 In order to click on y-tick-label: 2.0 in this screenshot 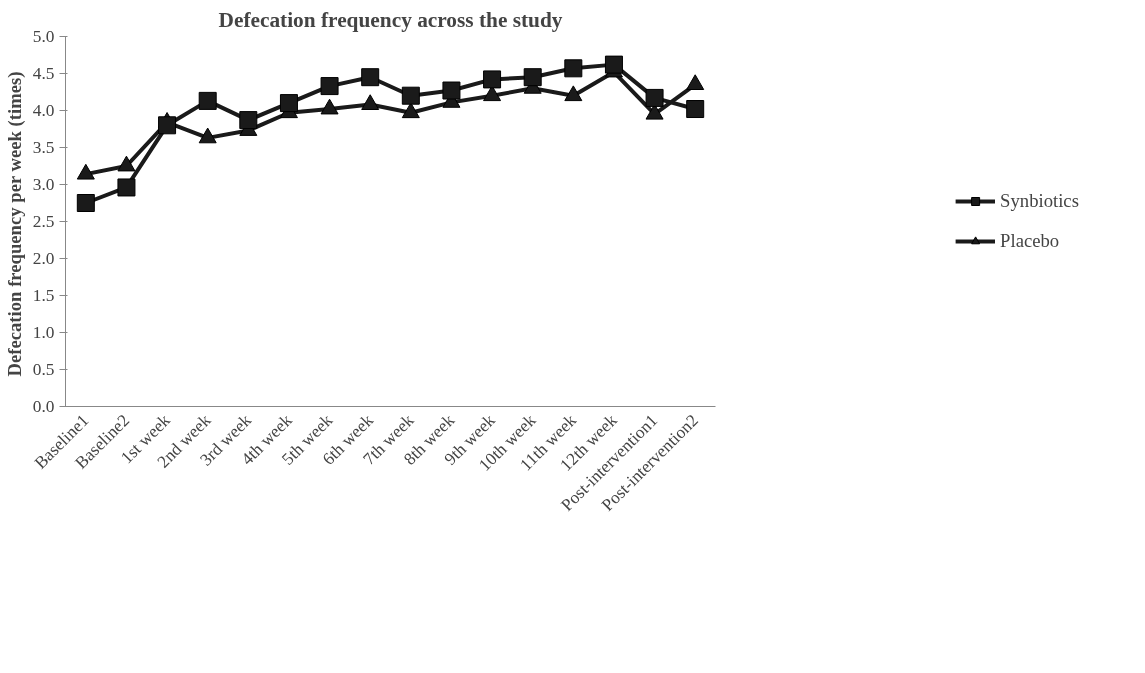, I will do `click(43, 258)`.